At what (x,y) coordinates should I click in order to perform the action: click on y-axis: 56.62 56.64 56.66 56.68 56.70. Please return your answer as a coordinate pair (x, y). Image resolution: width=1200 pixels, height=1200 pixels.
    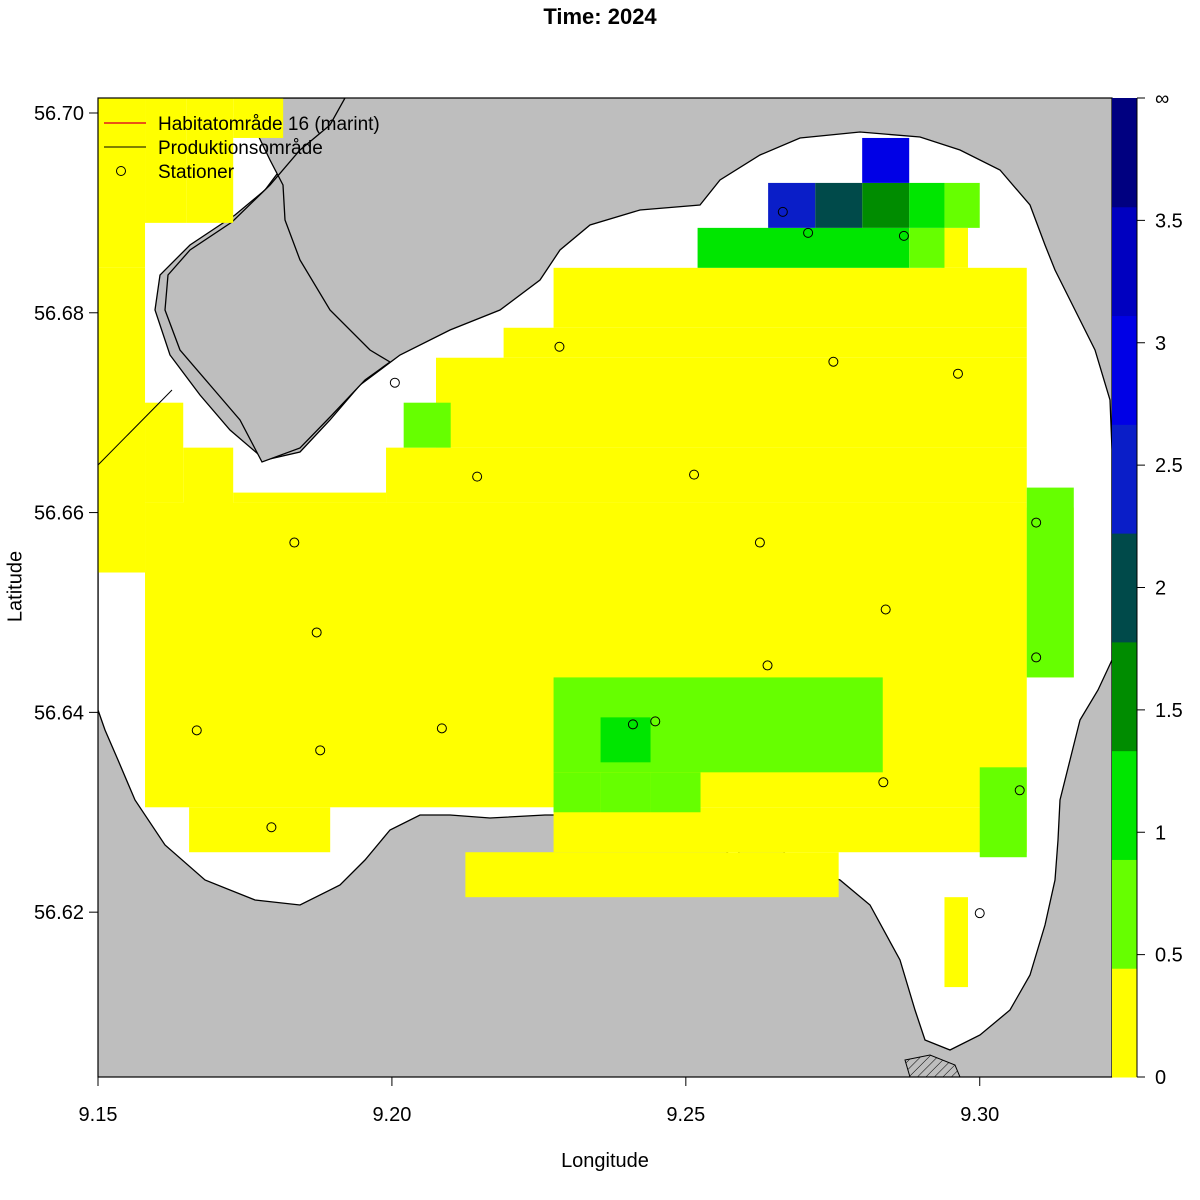
    Looking at the image, I should click on (66, 513).